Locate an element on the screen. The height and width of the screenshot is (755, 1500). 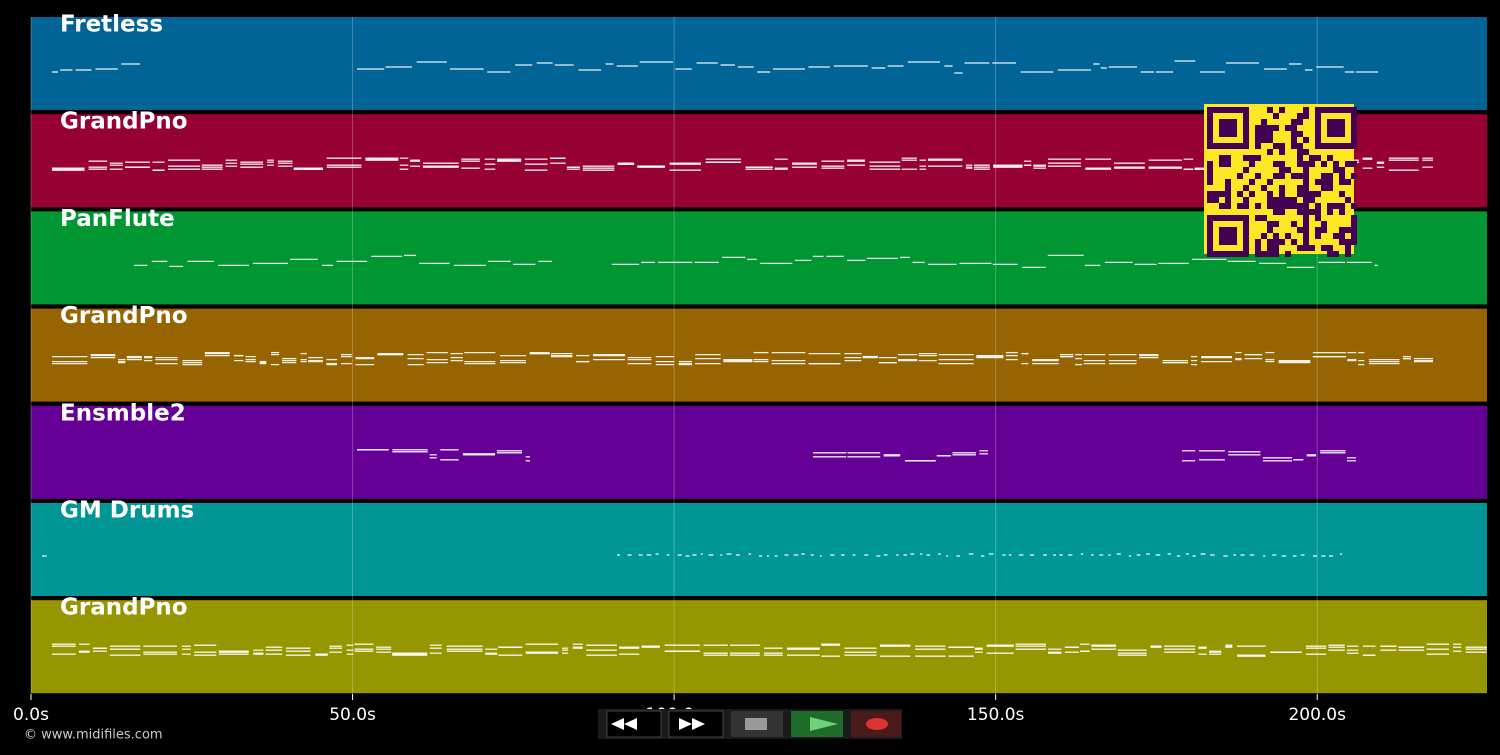
forward-button is located at coordinates (696, 724).